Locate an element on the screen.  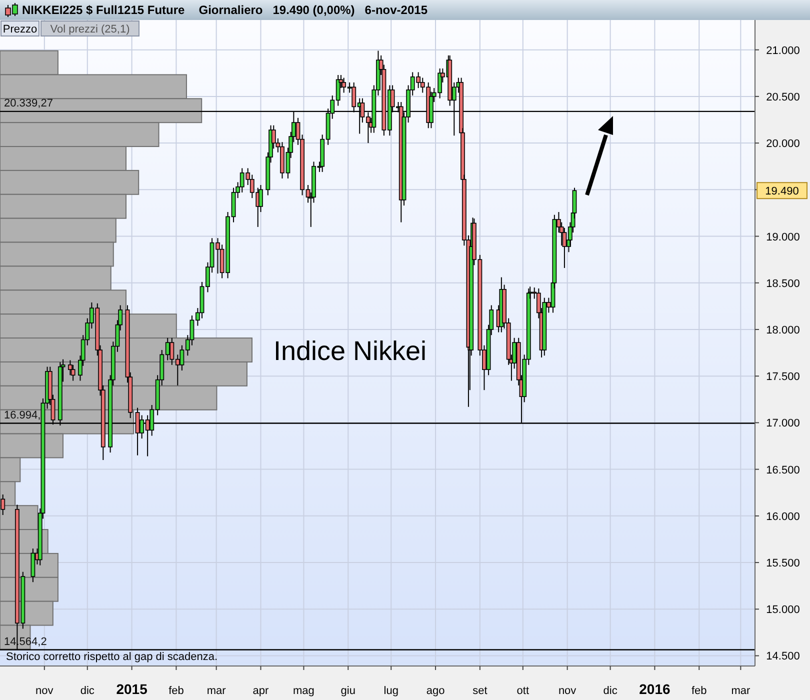
y-tick-label: 16.500 is located at coordinates (783, 470).